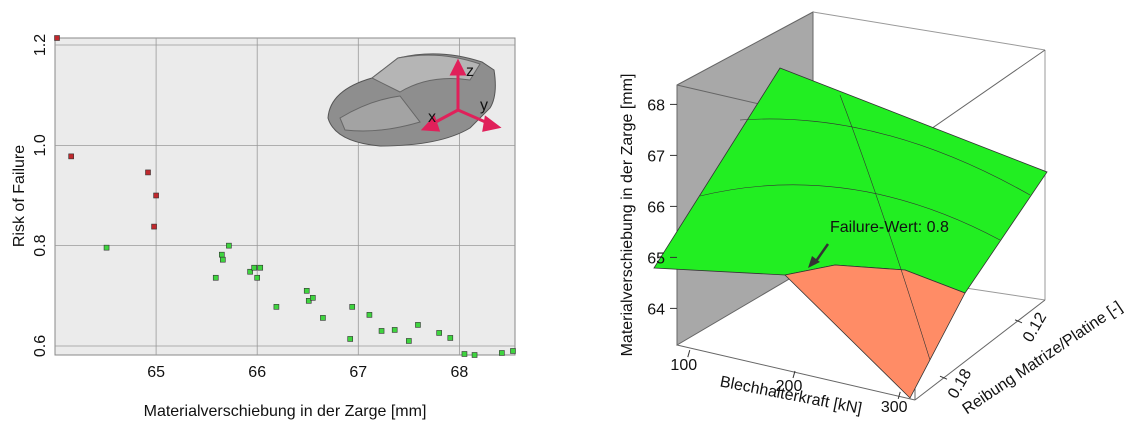 The width and height of the screenshot is (1128, 429). Describe the element at coordinates (40, 145) in the screenshot. I see `y-tick-label: 1.0` at that location.